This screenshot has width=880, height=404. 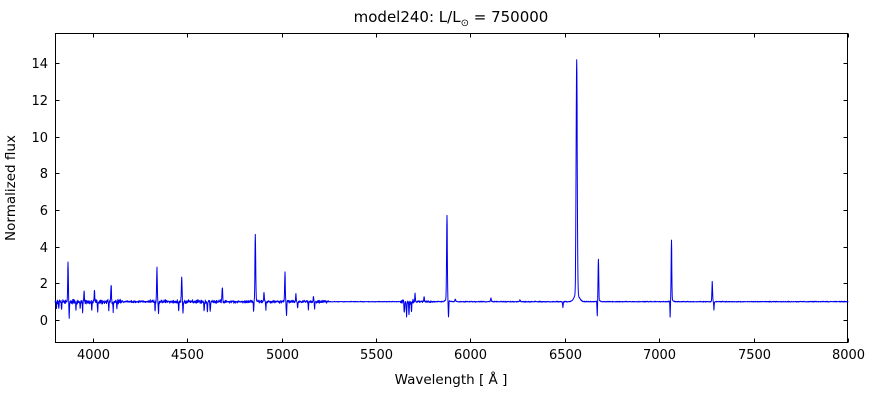 I want to click on tick-label: 4, so click(x=44, y=248).